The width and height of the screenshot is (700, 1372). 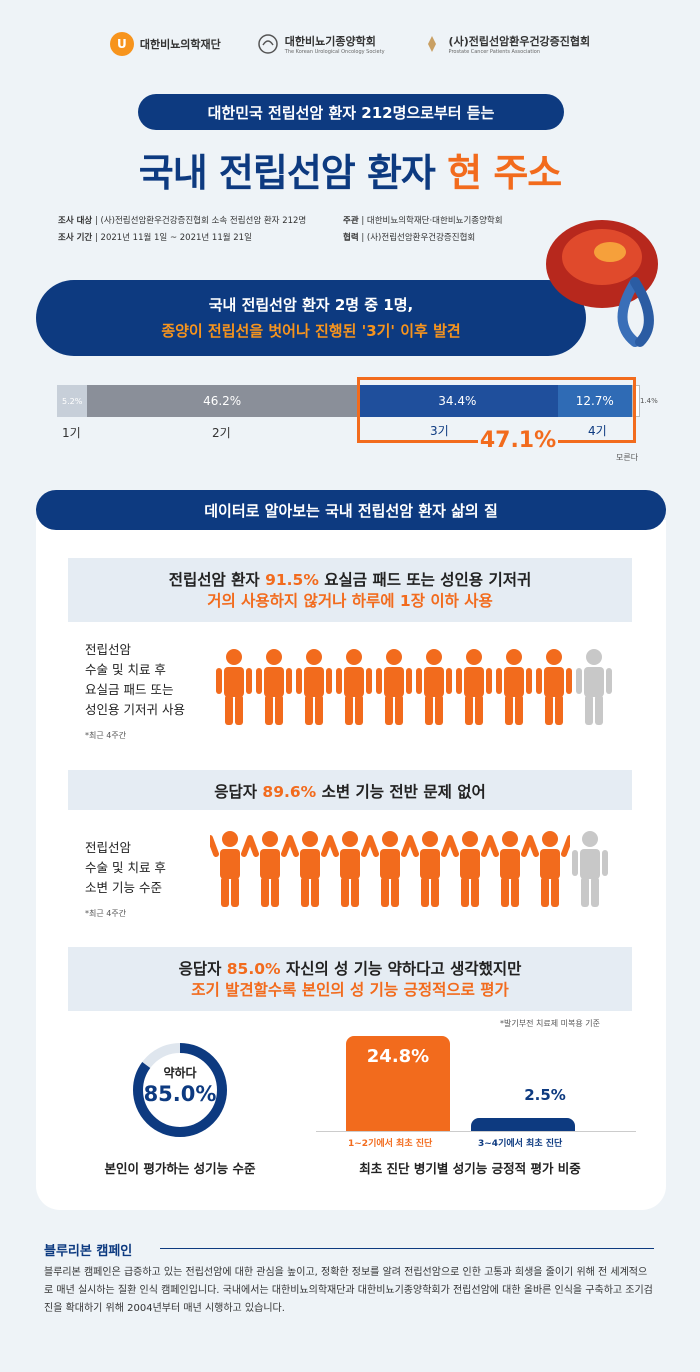 What do you see at coordinates (421, 238) in the screenshot?
I see `coop-value: (사)전립선암환우건강증진협회` at bounding box center [421, 238].